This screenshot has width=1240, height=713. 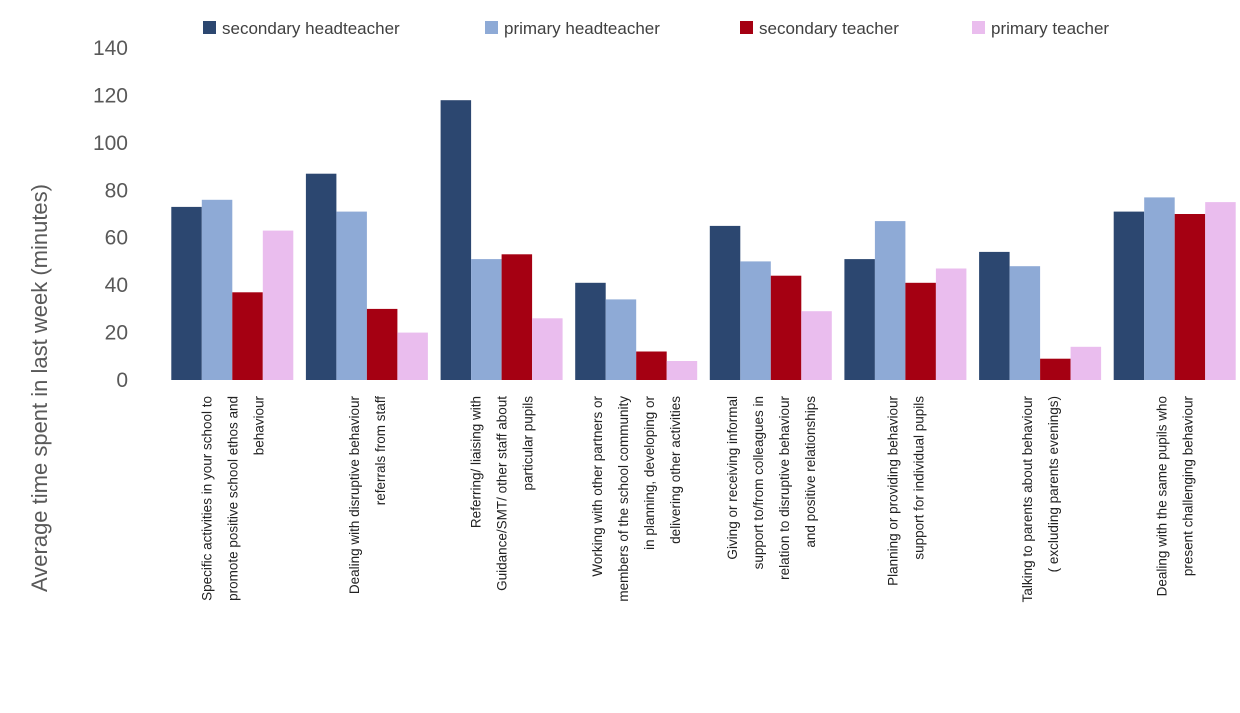 I want to click on category-label-line: members of the school community, so click(x=623, y=499).